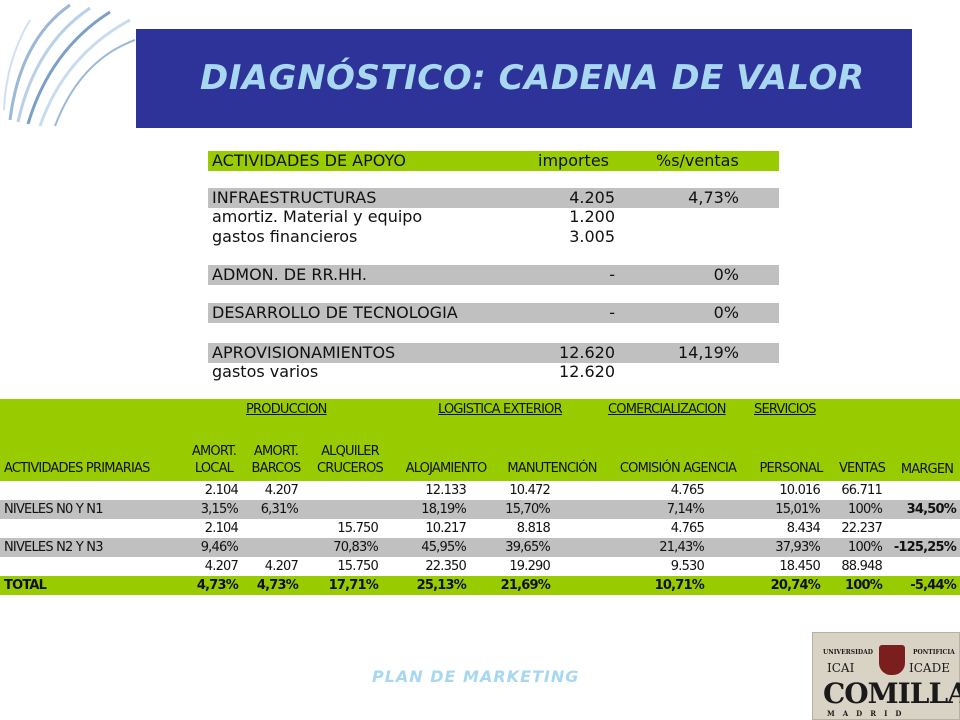 The image size is (960, 720). I want to click on cell-comision: 4.765, so click(687, 490).